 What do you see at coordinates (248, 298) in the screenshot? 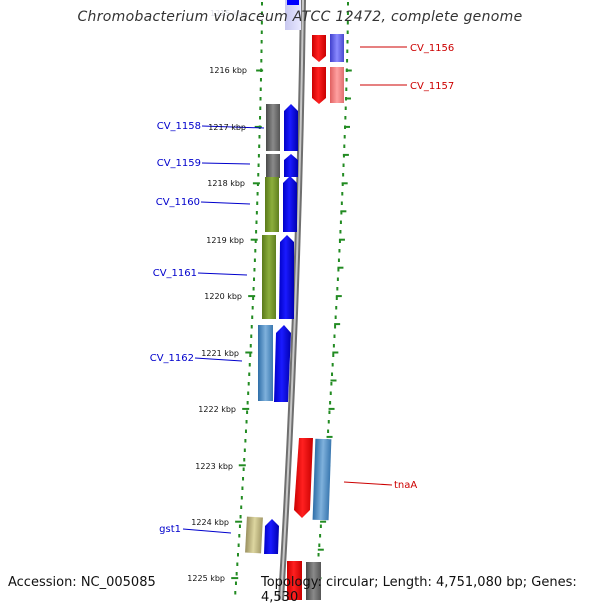
I see `scale-ring-left` at bounding box center [248, 298].